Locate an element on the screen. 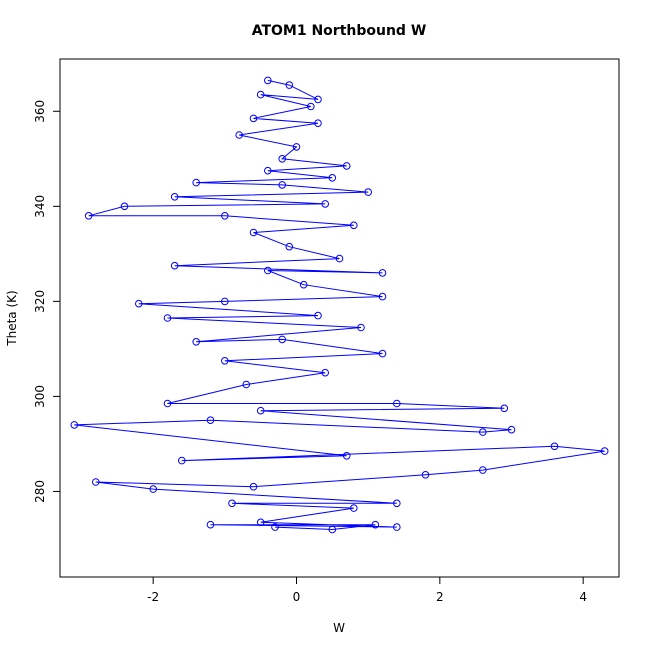  y-tick-label: 280 is located at coordinates (40, 491).